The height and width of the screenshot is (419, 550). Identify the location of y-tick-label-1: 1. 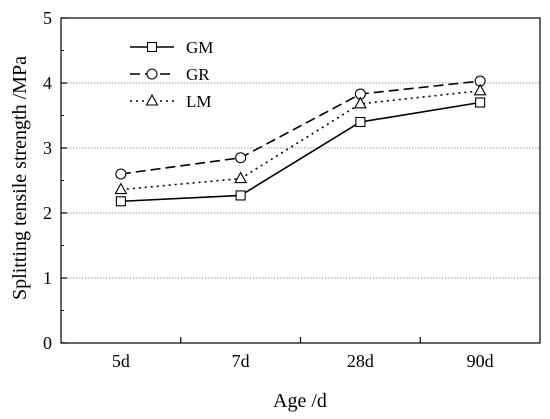
(47, 278).